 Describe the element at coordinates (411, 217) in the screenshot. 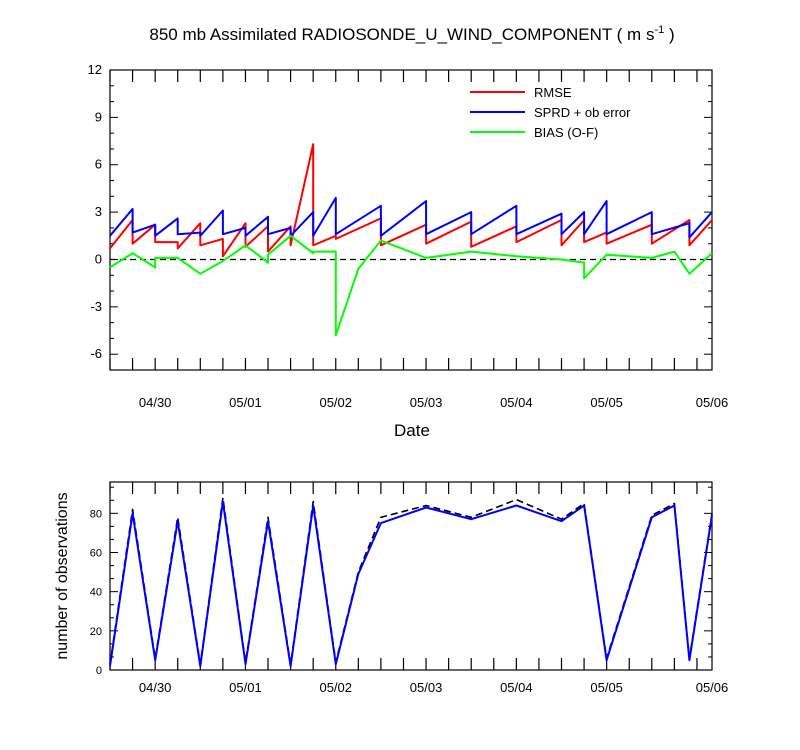

I see `top-series-sprd-ob-error` at that location.